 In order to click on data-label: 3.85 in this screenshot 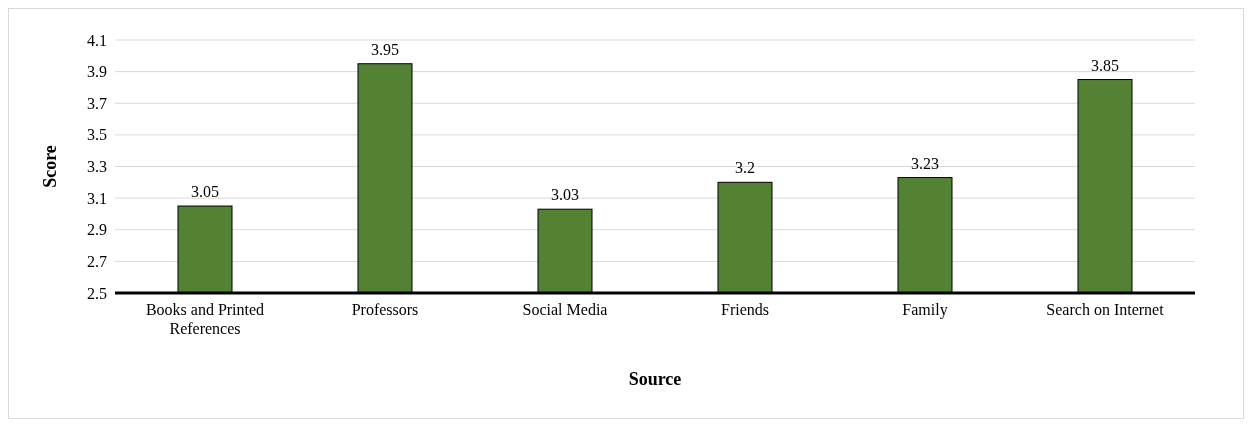, I will do `click(1105, 65)`.